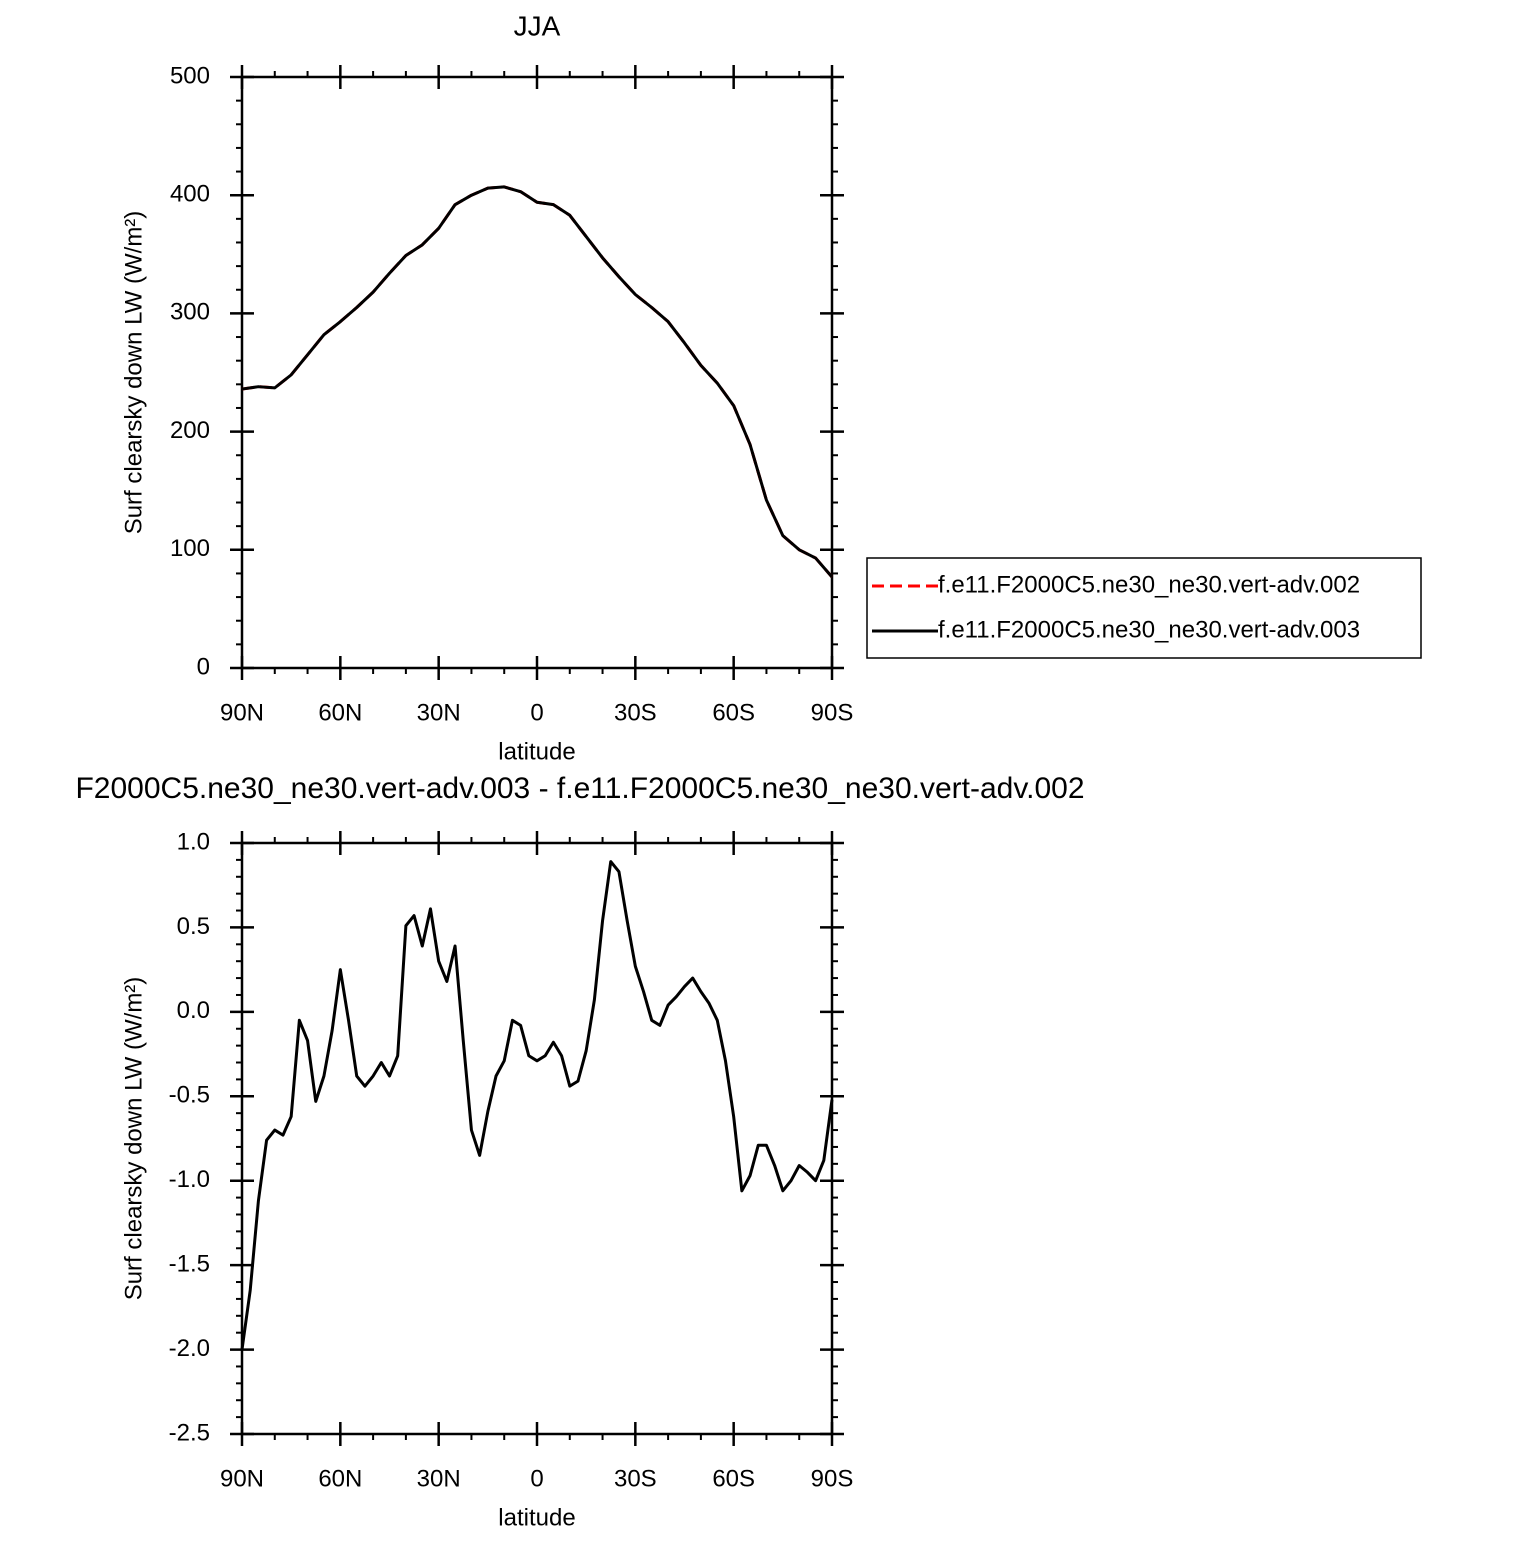 The width and height of the screenshot is (1530, 1541). Describe the element at coordinates (190, 430) in the screenshot. I see `y-tick-label: 200` at that location.